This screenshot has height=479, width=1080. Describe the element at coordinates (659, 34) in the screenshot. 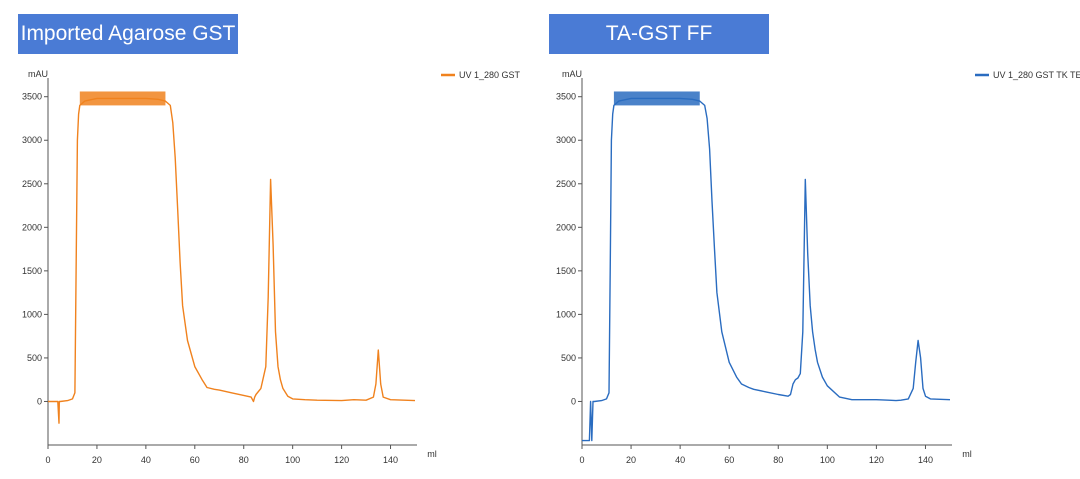

I see `chart-title-right: TA-GST FF` at that location.